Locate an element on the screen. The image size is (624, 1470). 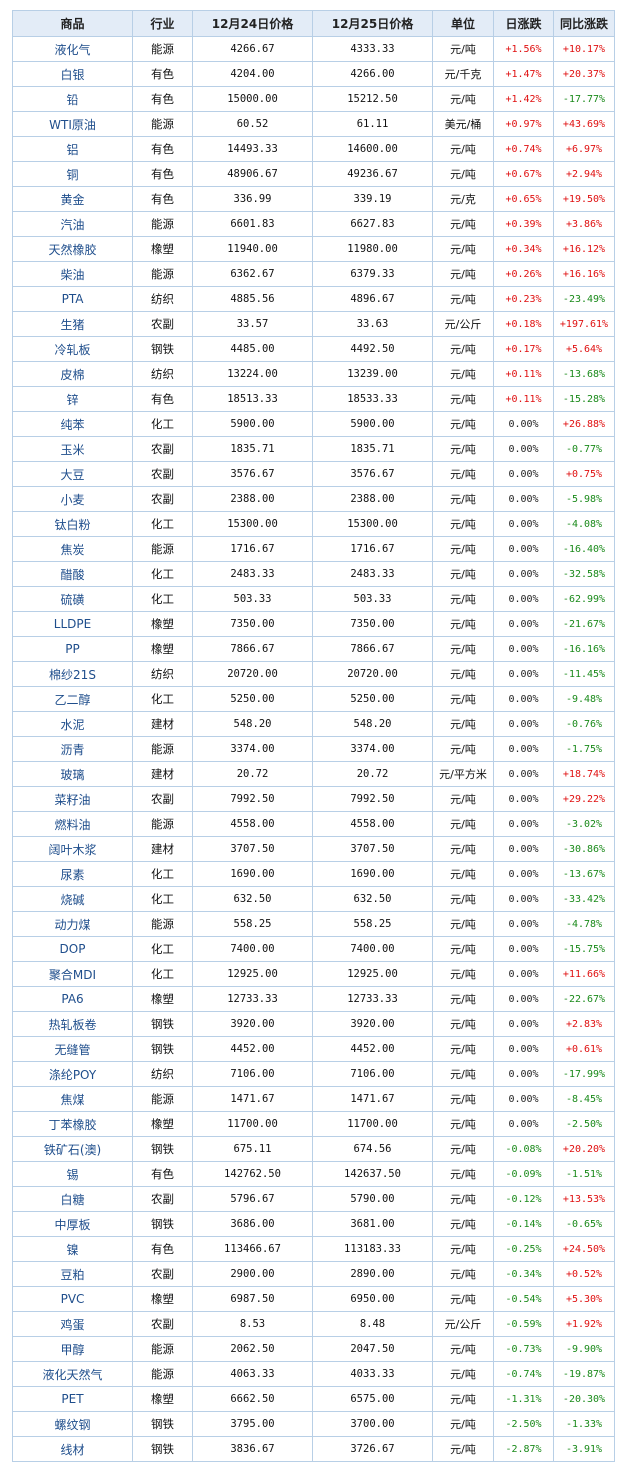
price-dec25-cell: 503.33 is located at coordinates (372, 599).